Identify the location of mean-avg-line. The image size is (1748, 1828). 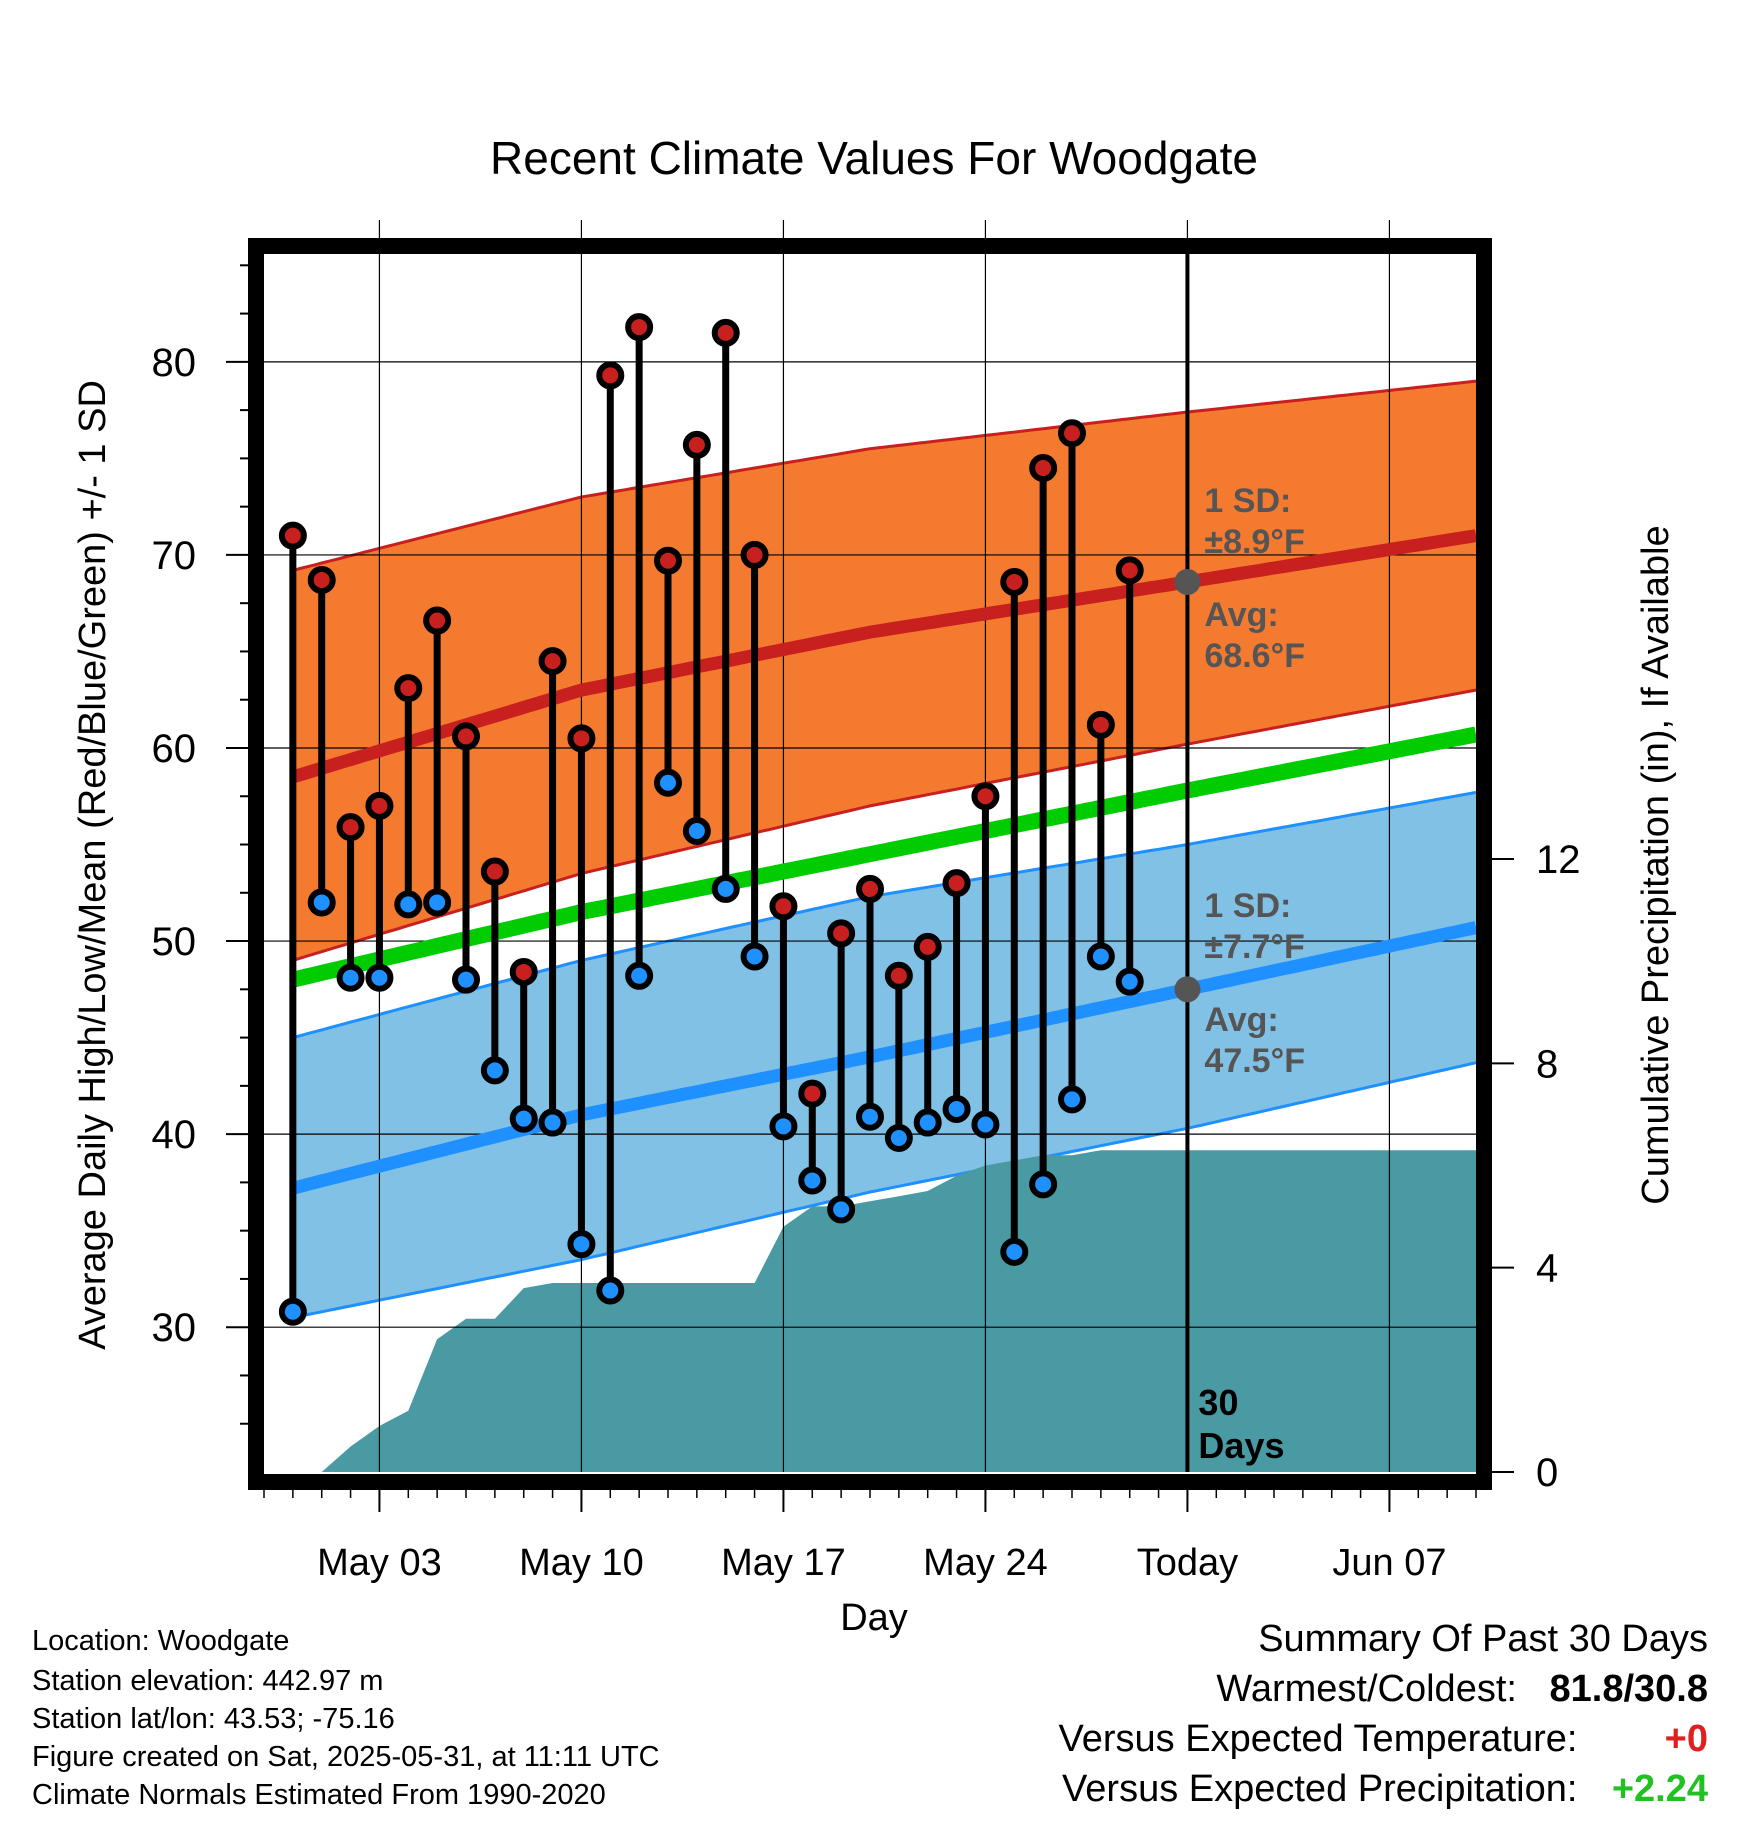
(884, 857).